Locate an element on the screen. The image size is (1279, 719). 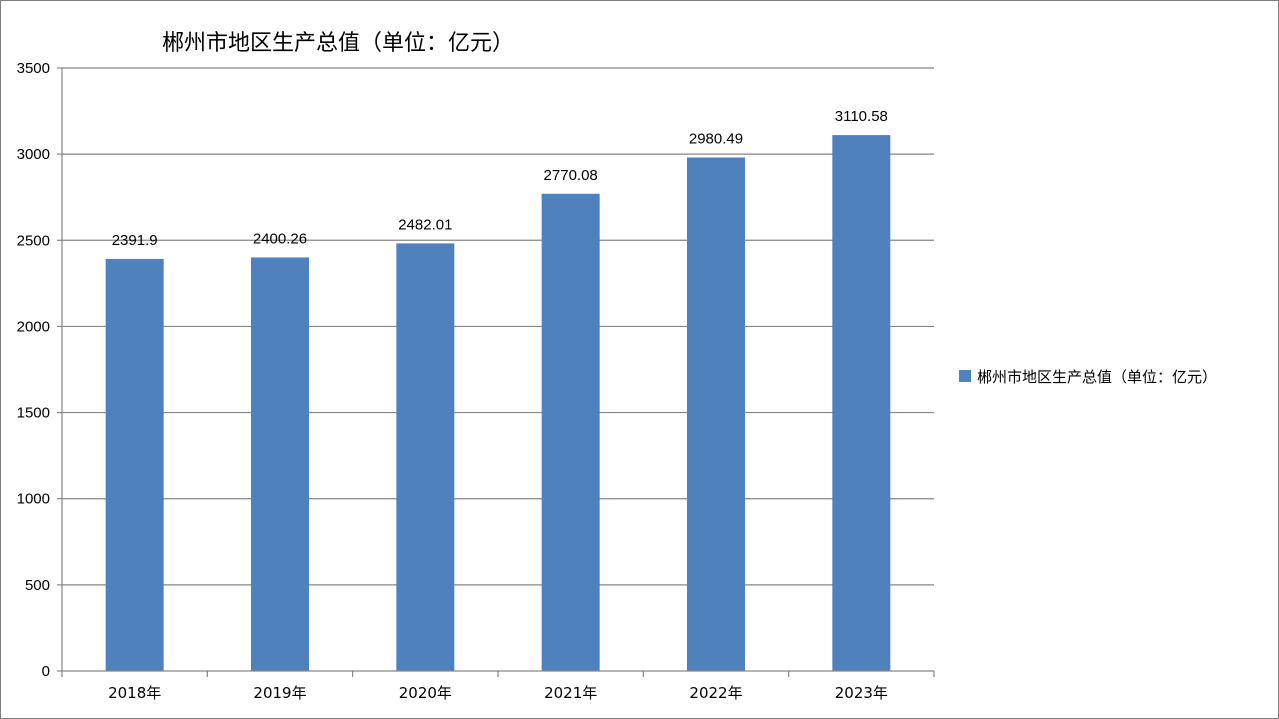
y-tick-label: 2000 is located at coordinates (33, 326).